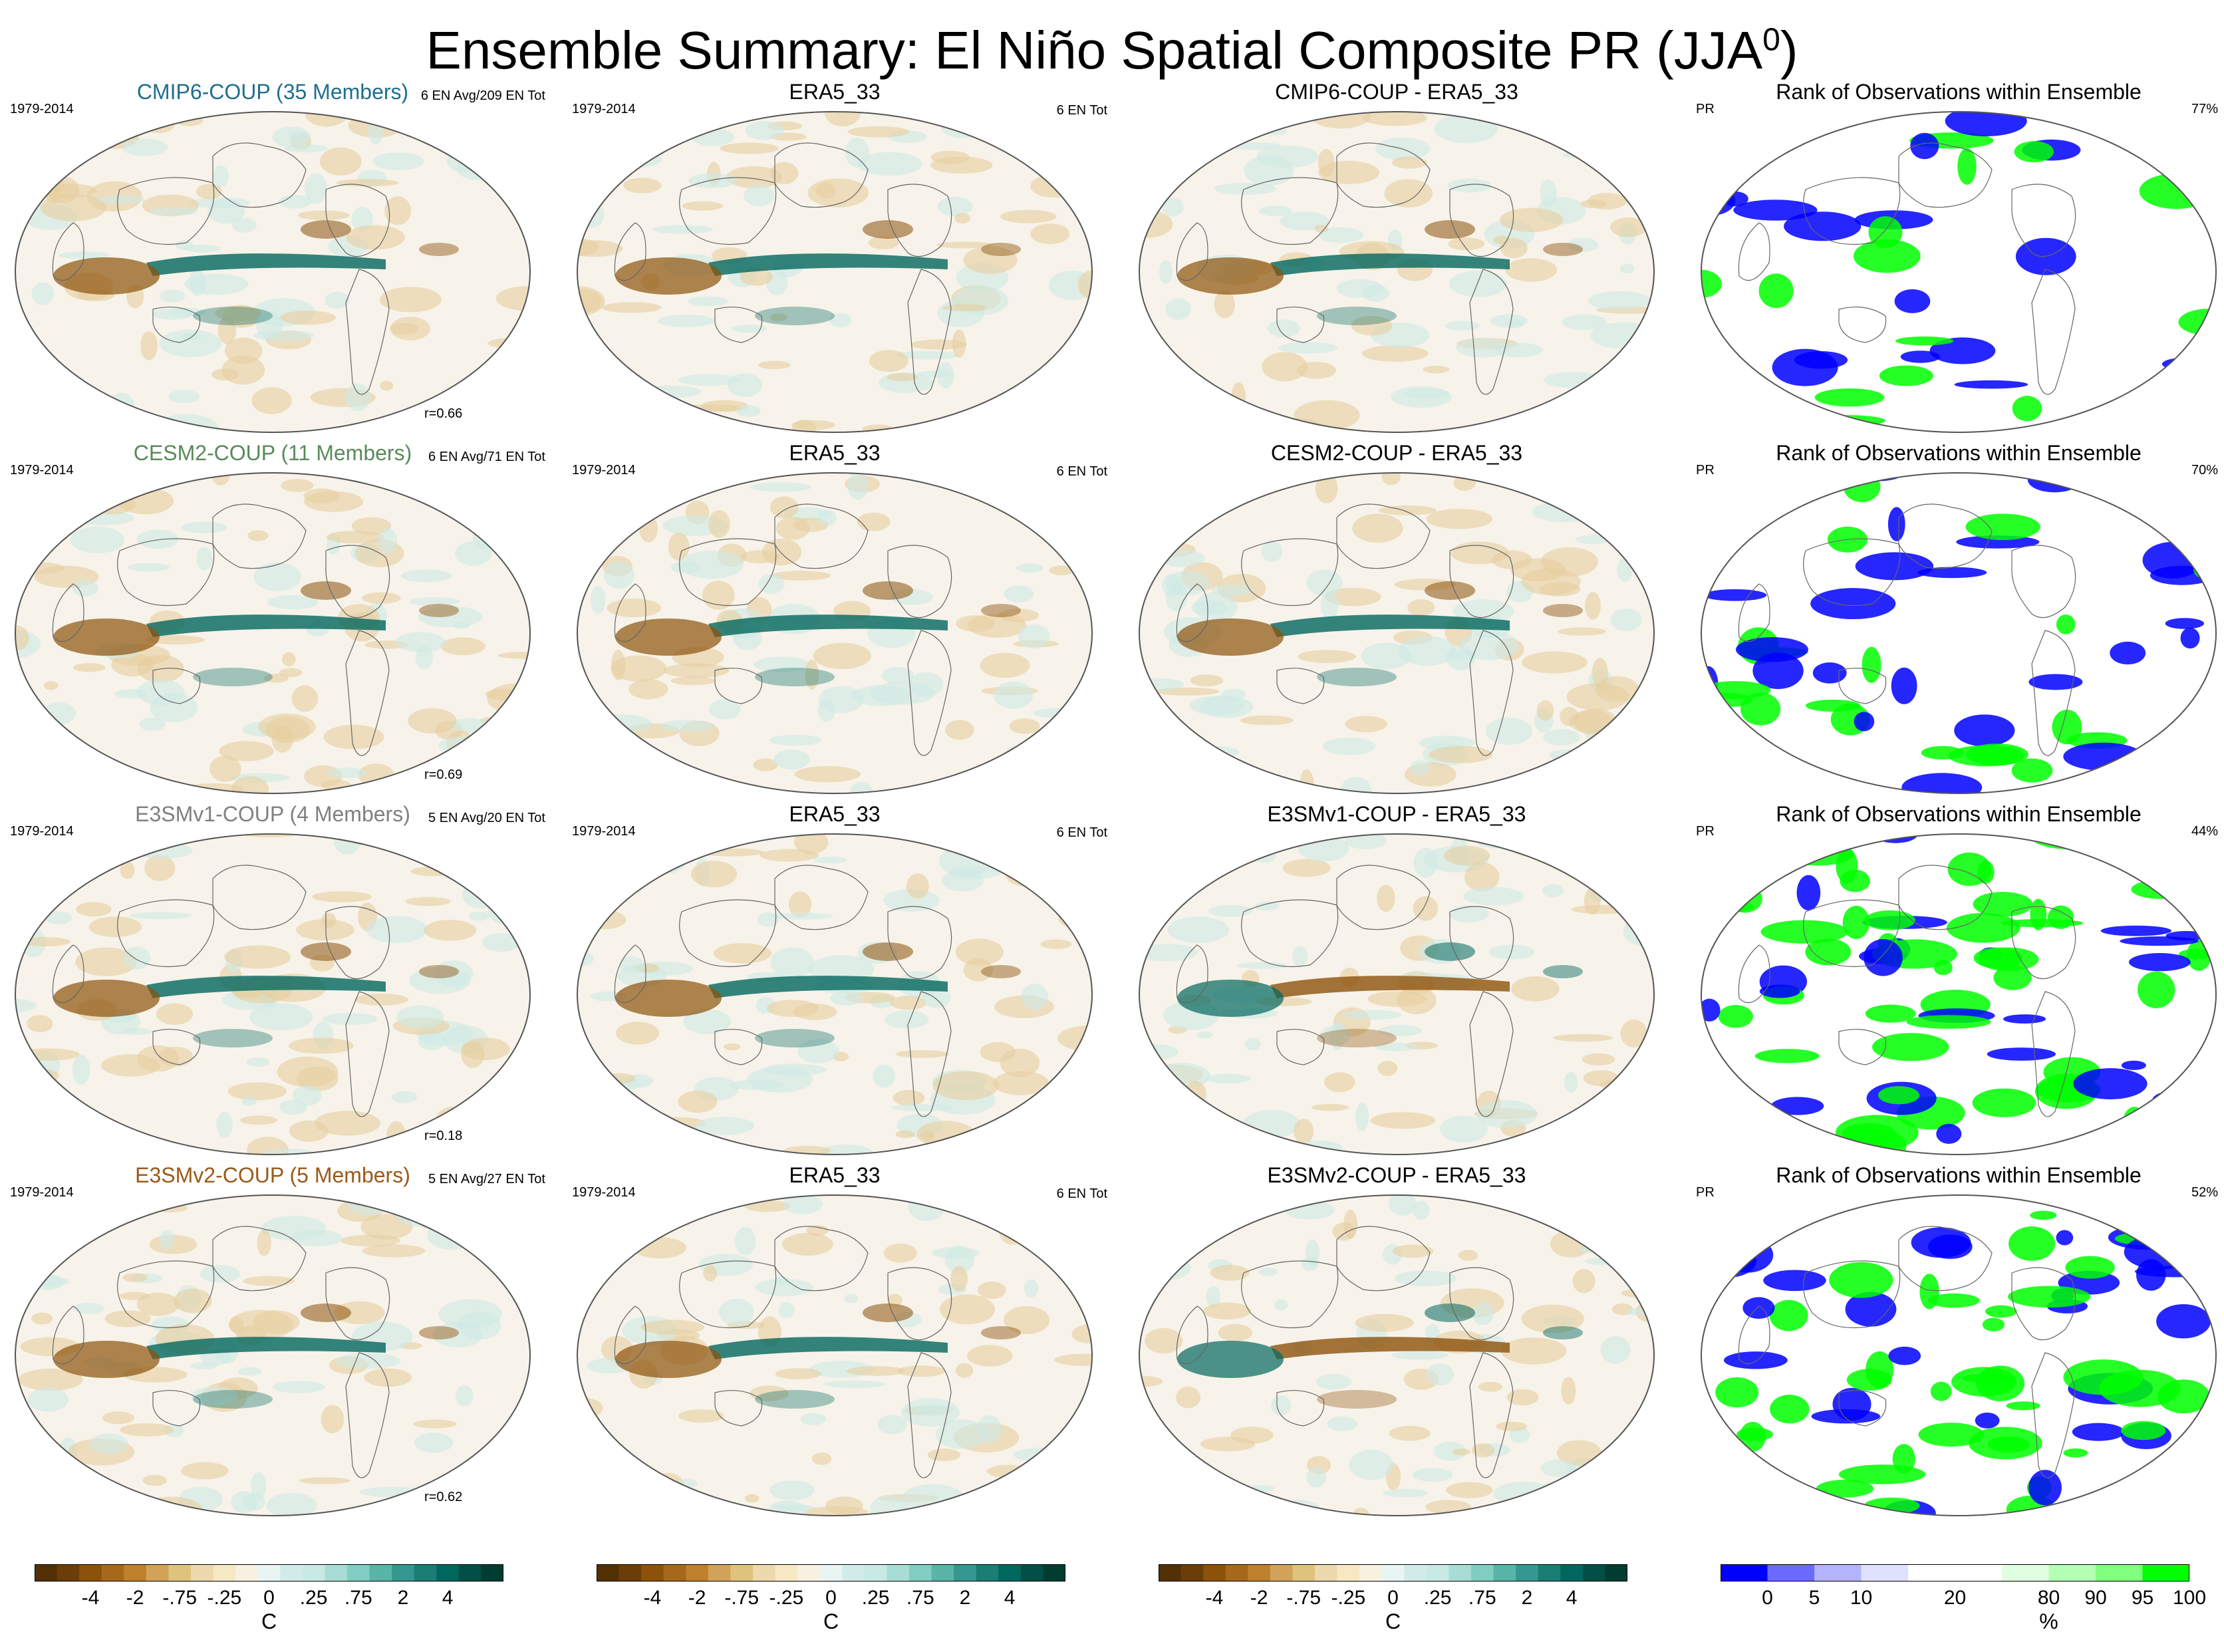 This screenshot has width=2224, height=1652. Describe the element at coordinates (180, 1598) in the screenshot. I see `colorbar-tick-label: -.75` at that location.